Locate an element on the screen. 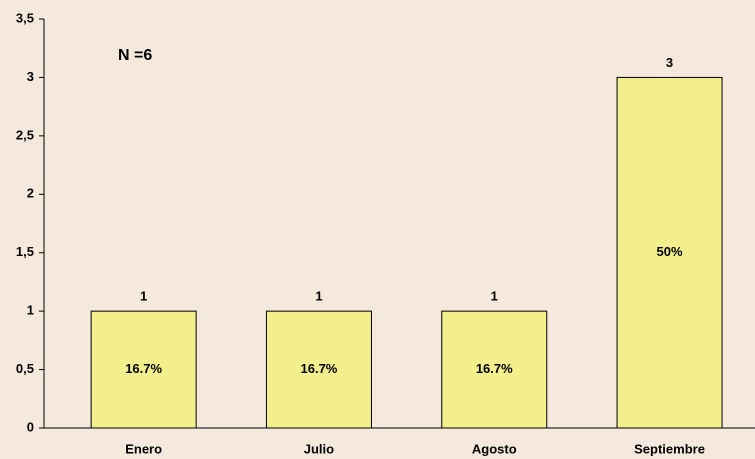 Image resolution: width=755 pixels, height=459 pixels. y-tick-label: 3,5 is located at coordinates (25, 17).